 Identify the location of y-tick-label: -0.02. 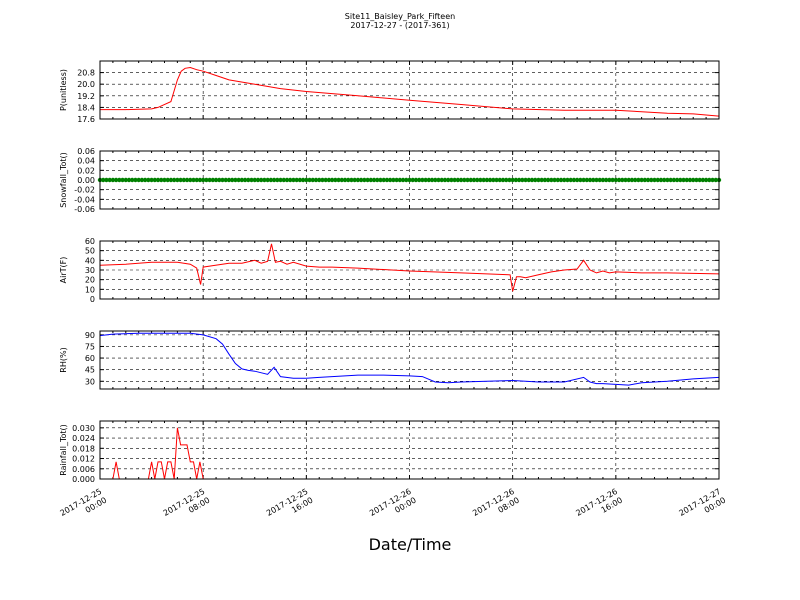
(84, 190).